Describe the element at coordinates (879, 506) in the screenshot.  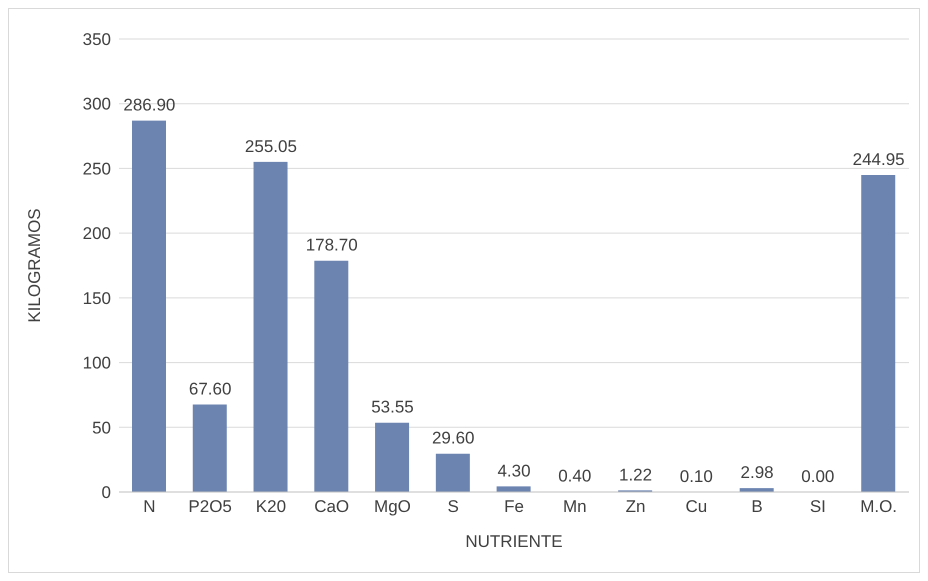
I see `x-tick-label: M.O.` at that location.